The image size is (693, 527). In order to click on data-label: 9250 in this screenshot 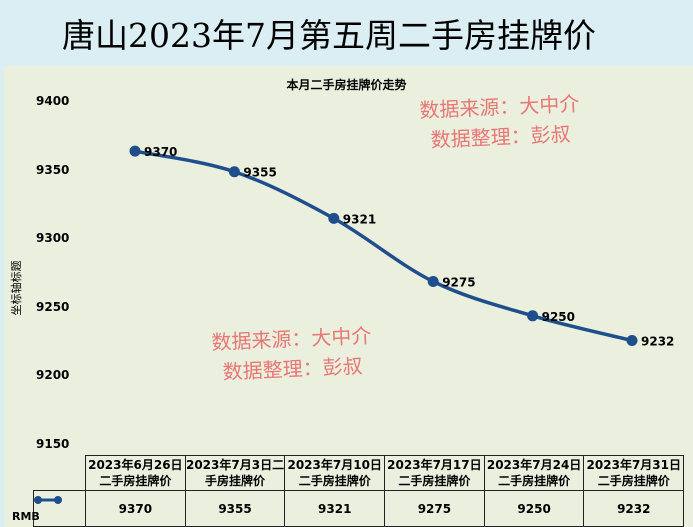, I will do `click(558, 317)`.